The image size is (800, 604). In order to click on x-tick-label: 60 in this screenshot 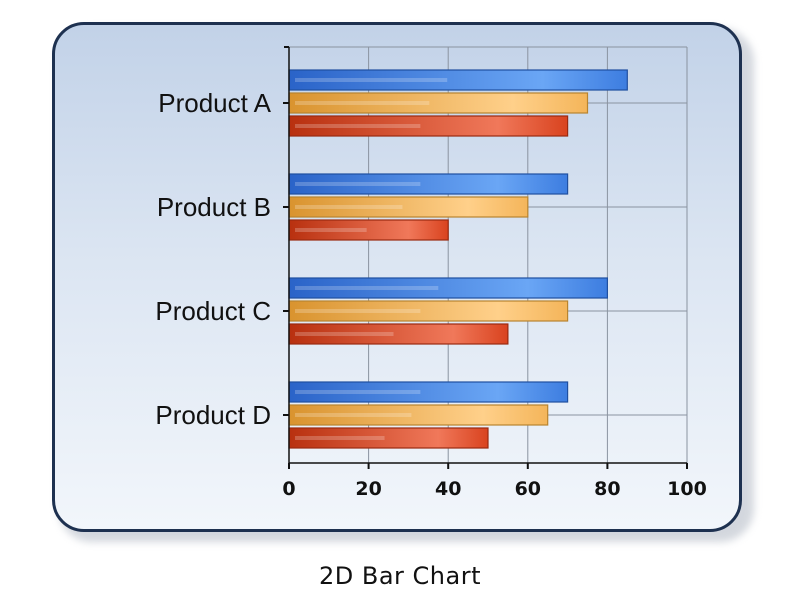, I will do `click(528, 489)`.